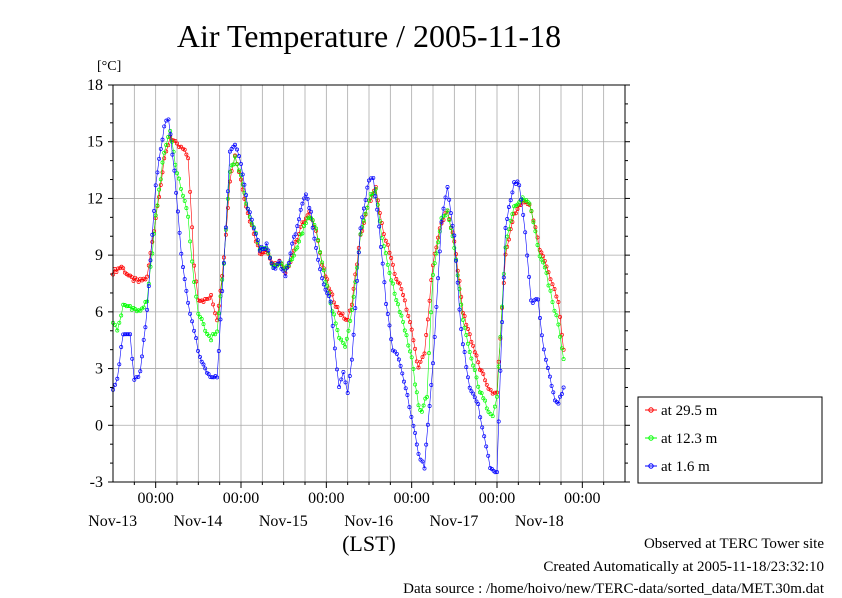 This screenshot has width=842, height=598. I want to click on x-tick-date-label: Nov-13, so click(112, 521).